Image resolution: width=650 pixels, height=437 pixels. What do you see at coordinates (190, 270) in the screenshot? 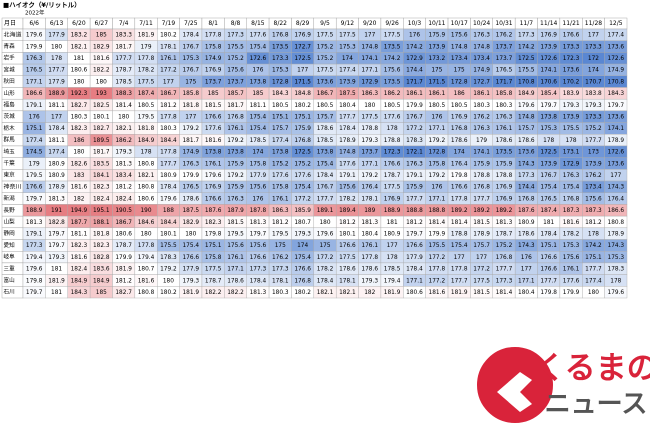
I see `cell-value: 177.9` at bounding box center [190, 270].